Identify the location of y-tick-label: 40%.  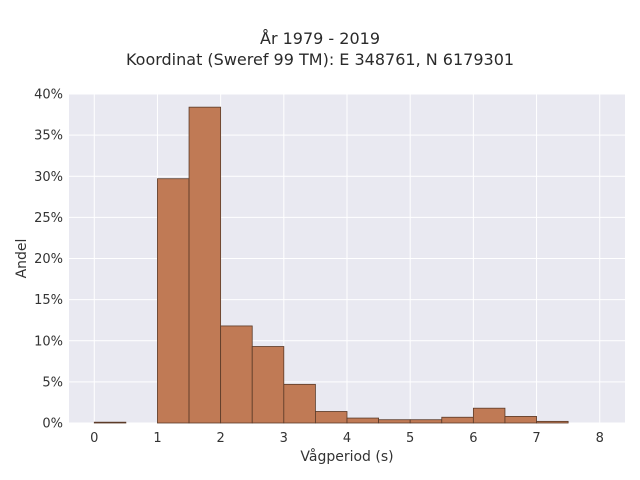
(48, 95).